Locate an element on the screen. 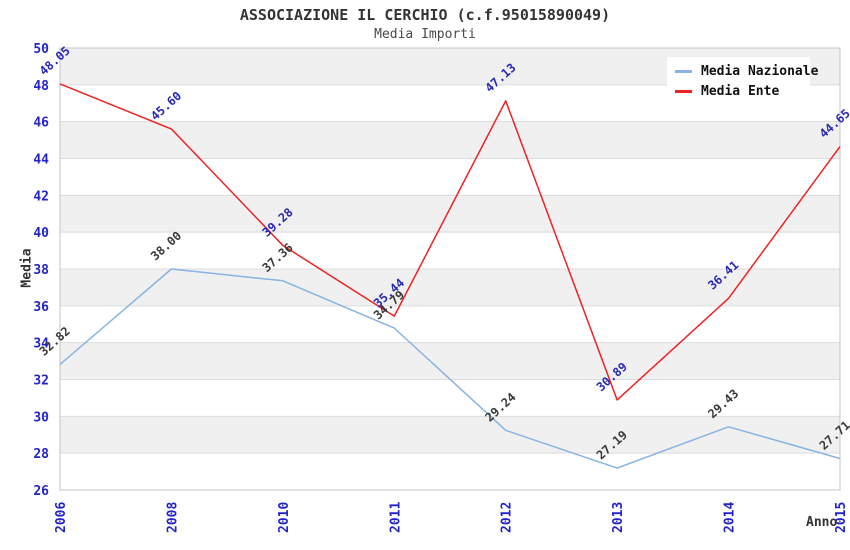 This screenshot has height=550, width=850. x-tick-label: 2011 is located at coordinates (395, 517).